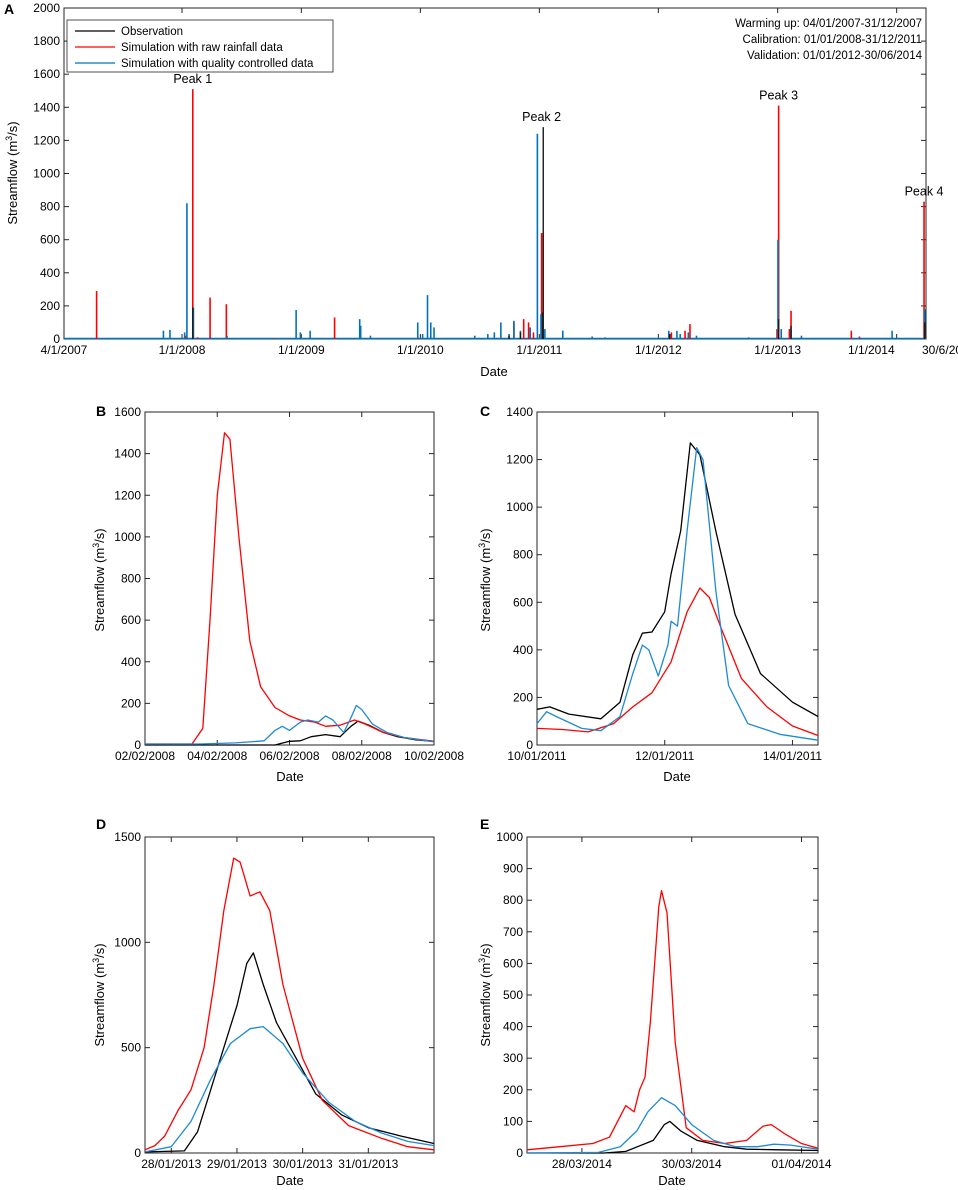  Describe the element at coordinates (513, 1058) in the screenshot. I see `y-tick-label: 300` at that location.